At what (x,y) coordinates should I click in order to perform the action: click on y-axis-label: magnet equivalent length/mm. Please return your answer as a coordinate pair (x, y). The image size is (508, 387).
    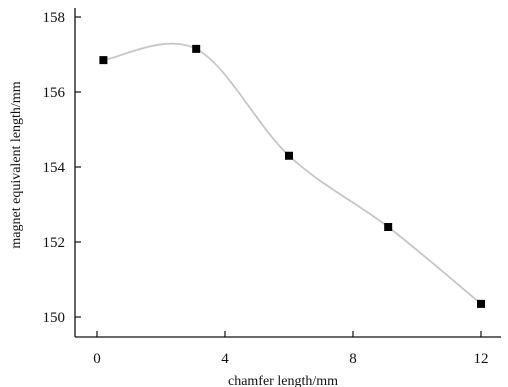
    Looking at the image, I should click on (16, 164).